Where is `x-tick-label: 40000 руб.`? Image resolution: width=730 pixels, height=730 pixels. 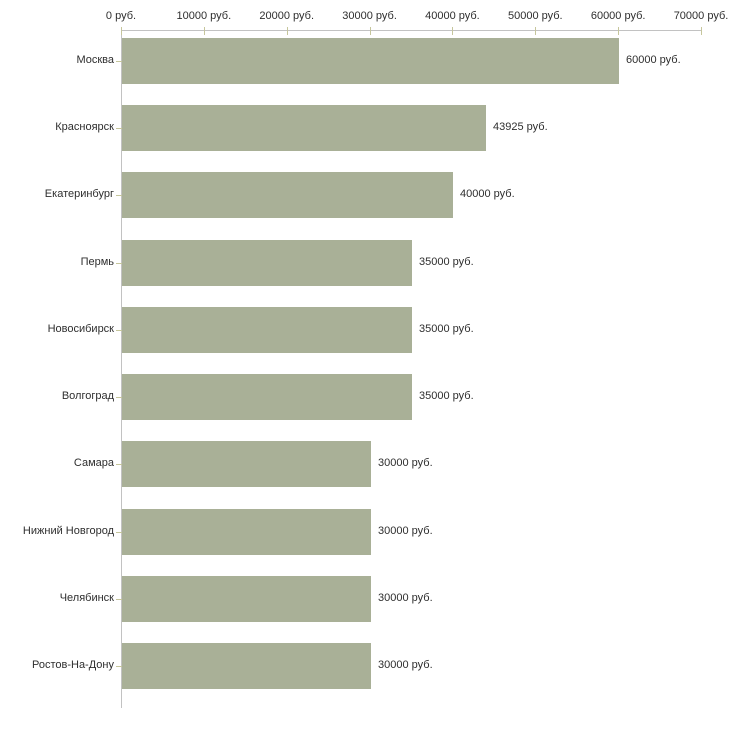 x-tick-label: 40000 руб. is located at coordinates (452, 16).